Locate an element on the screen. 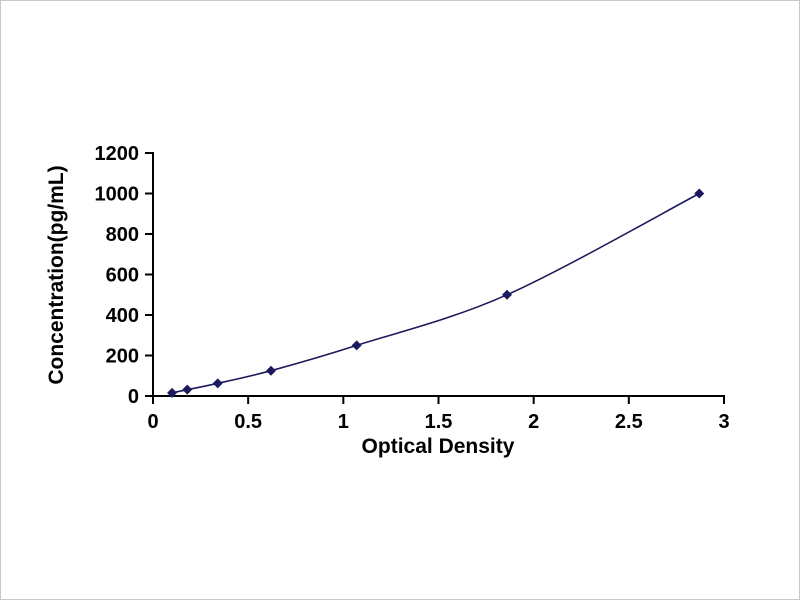 The height and width of the screenshot is (600, 800). y-tick-label: 1200 is located at coordinates (117, 154).